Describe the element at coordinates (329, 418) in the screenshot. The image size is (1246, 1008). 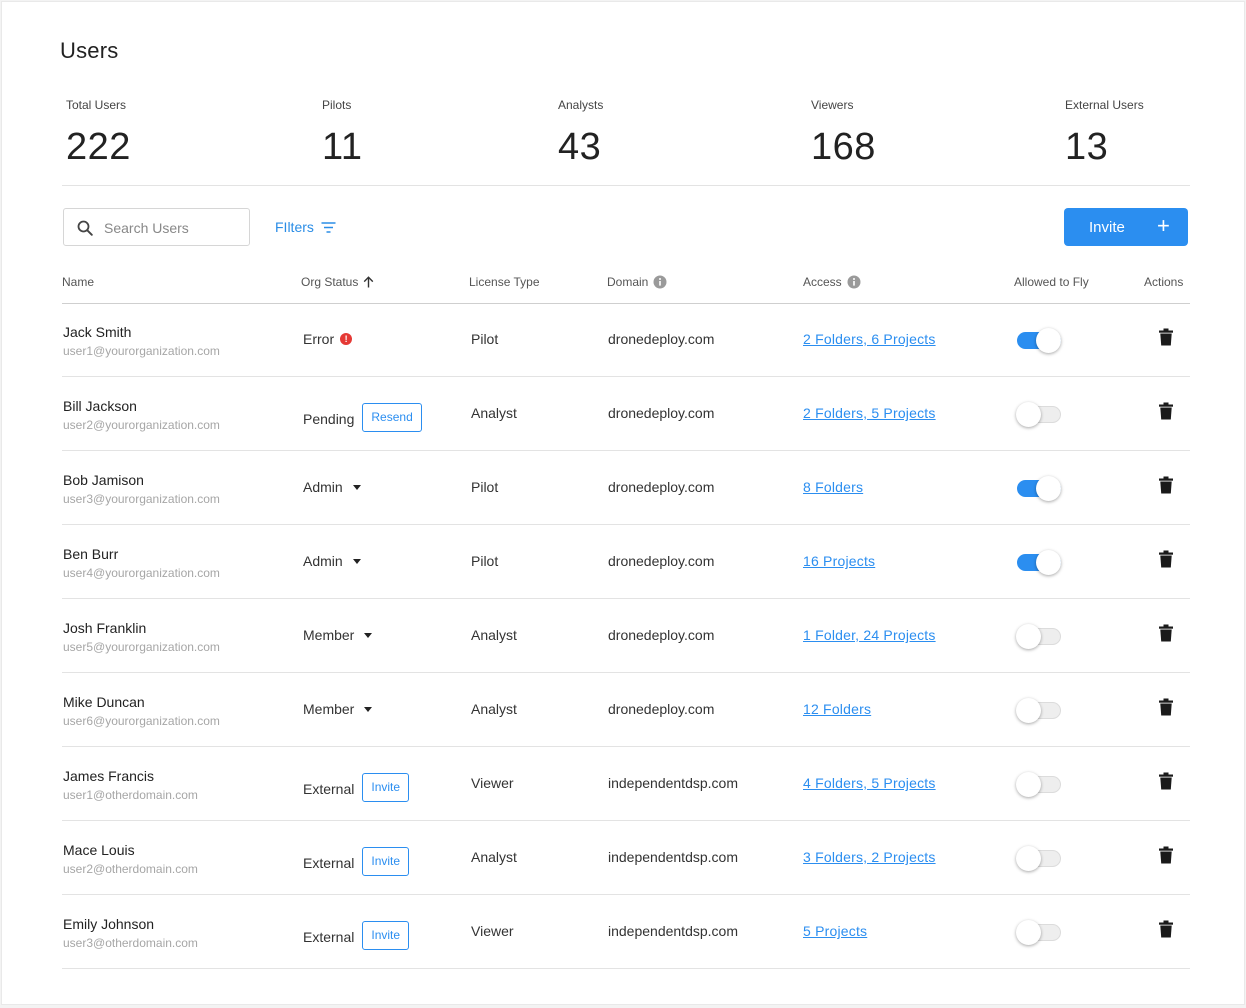
I see `org-status-label: Pending` at that location.